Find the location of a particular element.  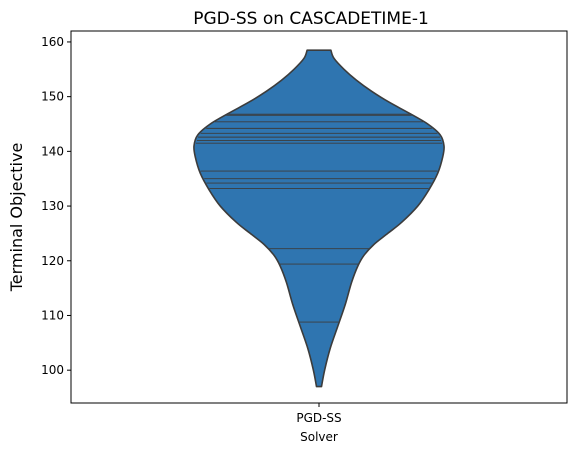

x-axis: PGD-SS is located at coordinates (319, 414).